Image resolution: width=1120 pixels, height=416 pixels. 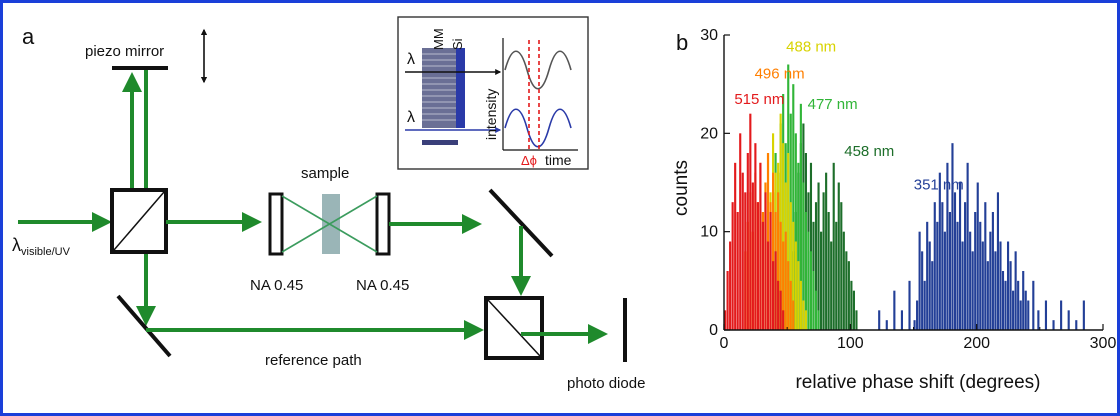 What do you see at coordinates (439, 87) in the screenshot?
I see `inset-mm-stripes` at bounding box center [439, 87].